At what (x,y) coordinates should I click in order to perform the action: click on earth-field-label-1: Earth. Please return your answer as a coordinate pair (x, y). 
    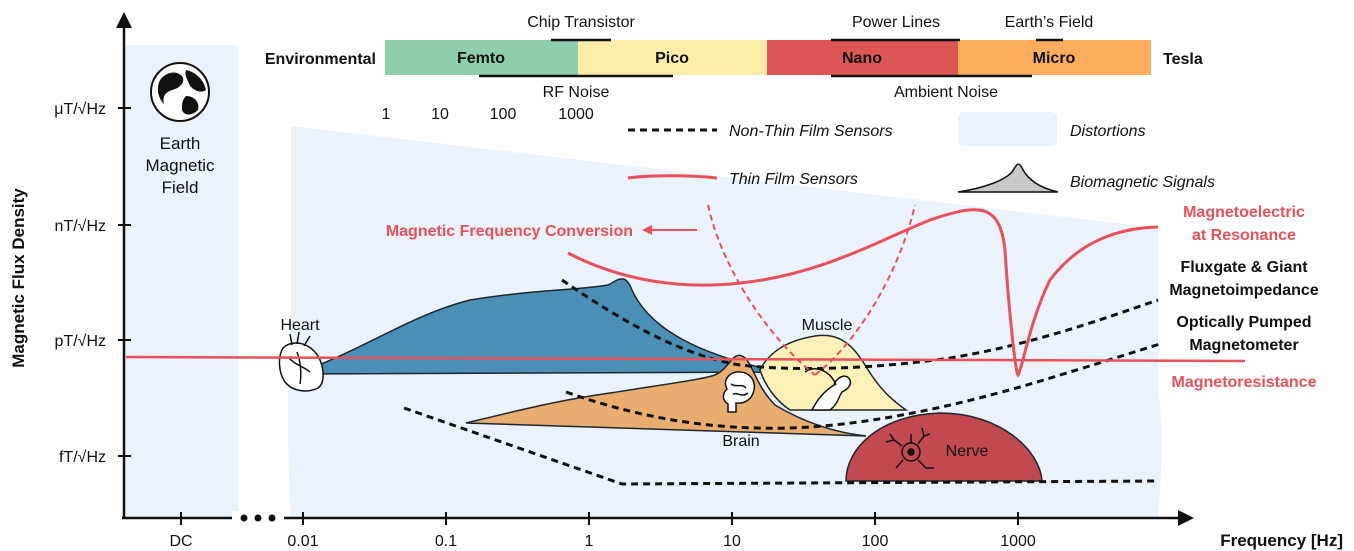
    Looking at the image, I should click on (180, 143).